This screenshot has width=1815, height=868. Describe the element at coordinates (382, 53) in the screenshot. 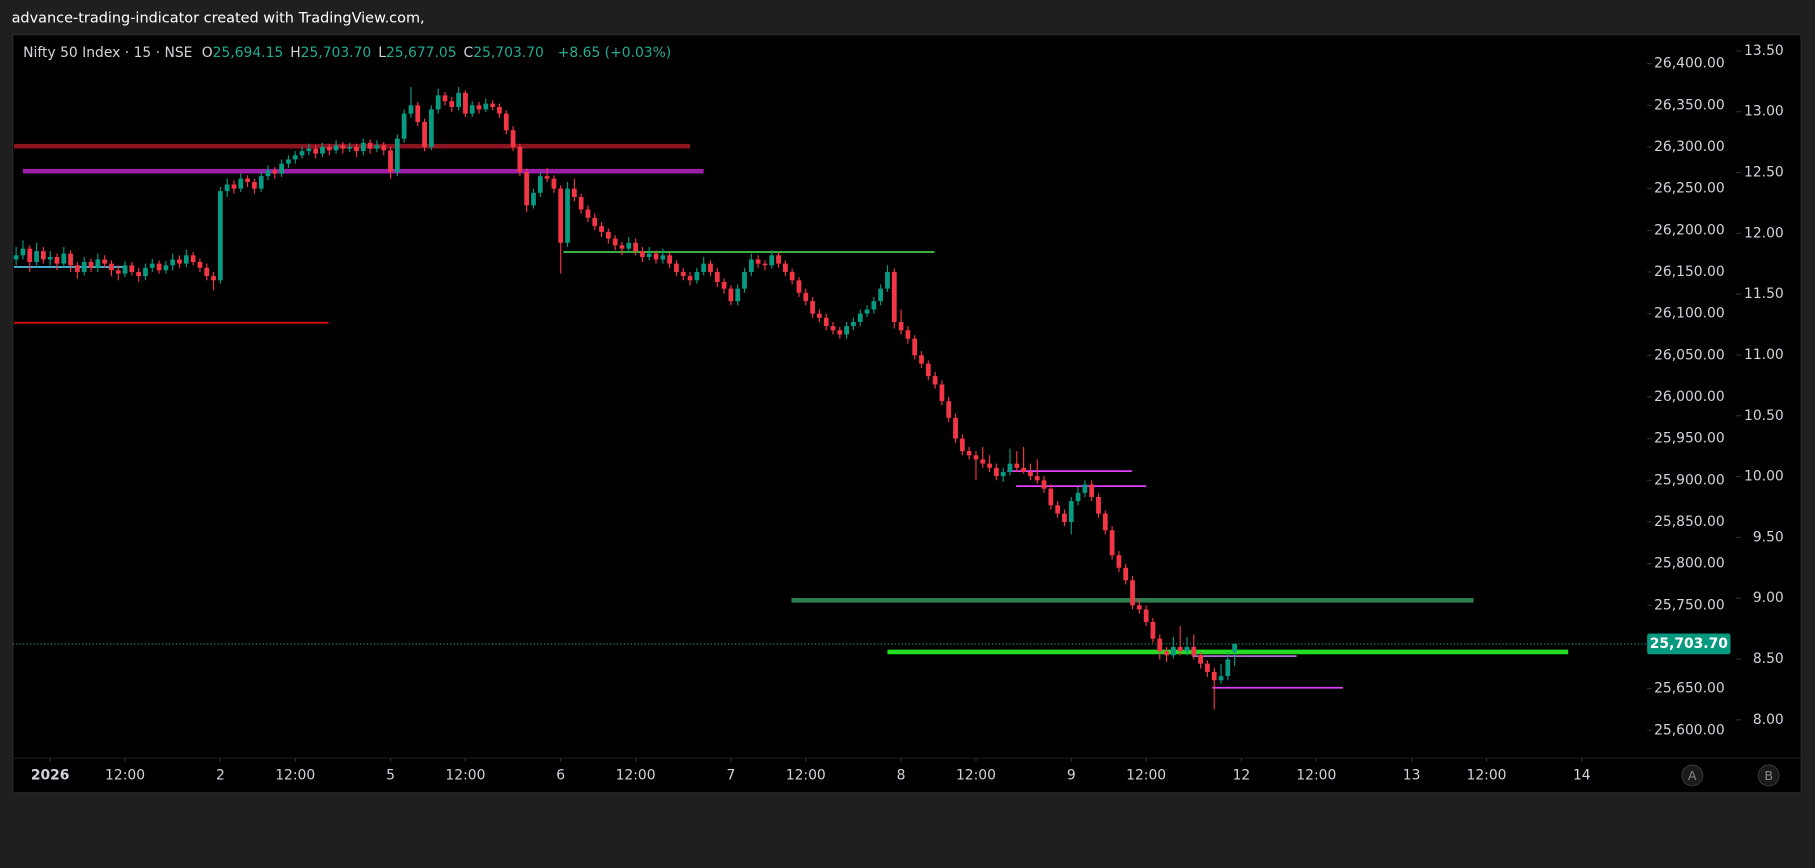

I see `legend-low-letter: L` at that location.